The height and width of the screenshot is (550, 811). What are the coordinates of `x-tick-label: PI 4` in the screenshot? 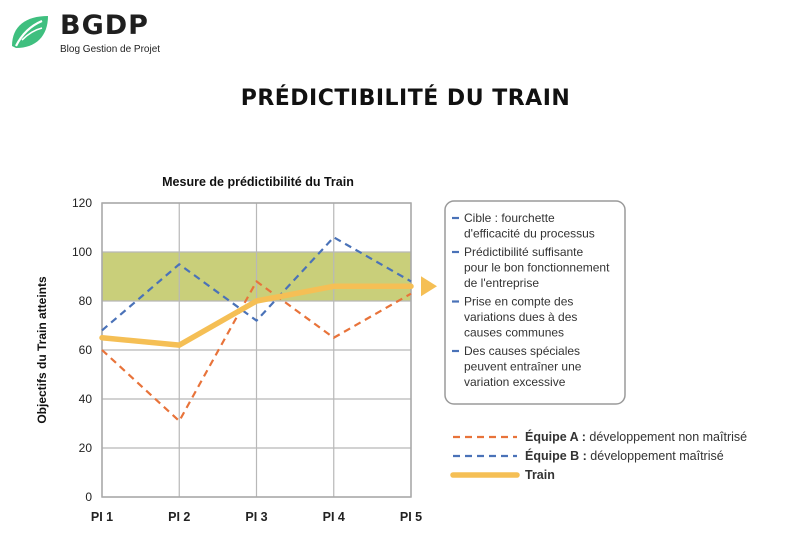 It's located at (334, 517).